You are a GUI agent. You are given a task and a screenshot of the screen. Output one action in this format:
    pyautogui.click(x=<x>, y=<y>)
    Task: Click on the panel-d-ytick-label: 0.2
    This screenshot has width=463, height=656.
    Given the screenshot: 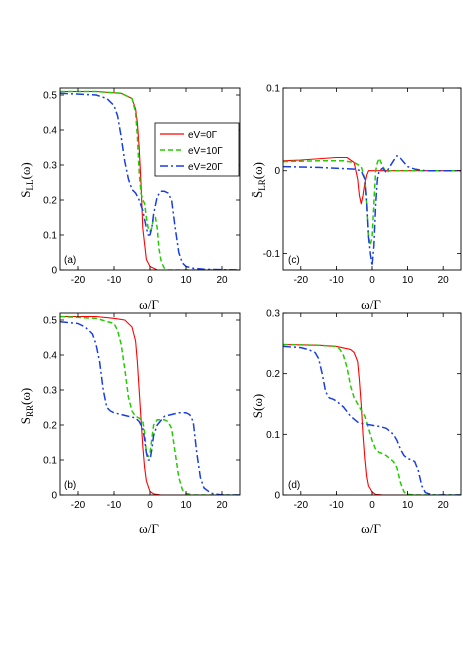 What is the action you would take?
    pyautogui.click(x=273, y=374)
    